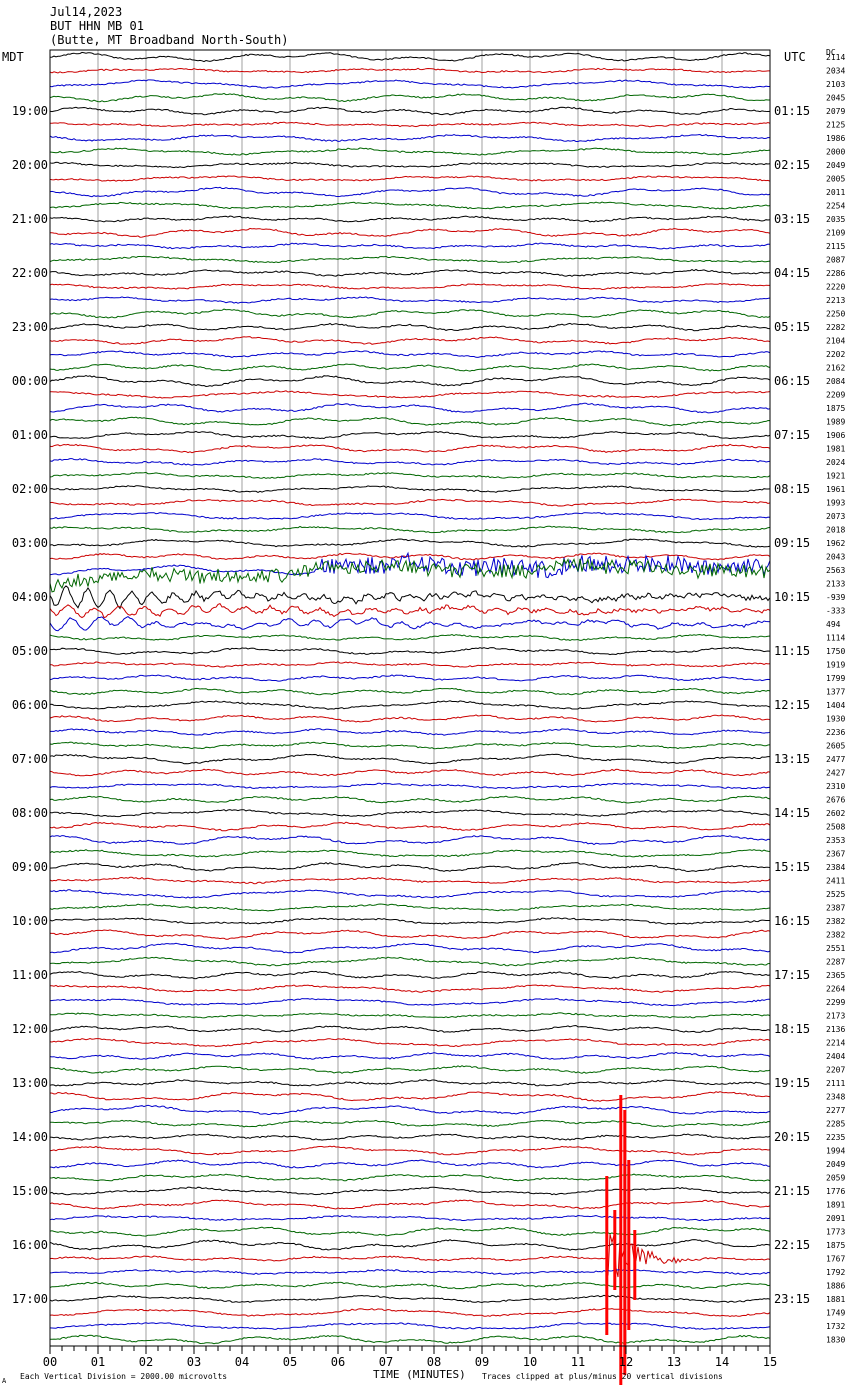 The width and height of the screenshot is (850, 1390). What do you see at coordinates (835, 611) in the screenshot?
I see `dc-offset-label: -333` at bounding box center [835, 611].